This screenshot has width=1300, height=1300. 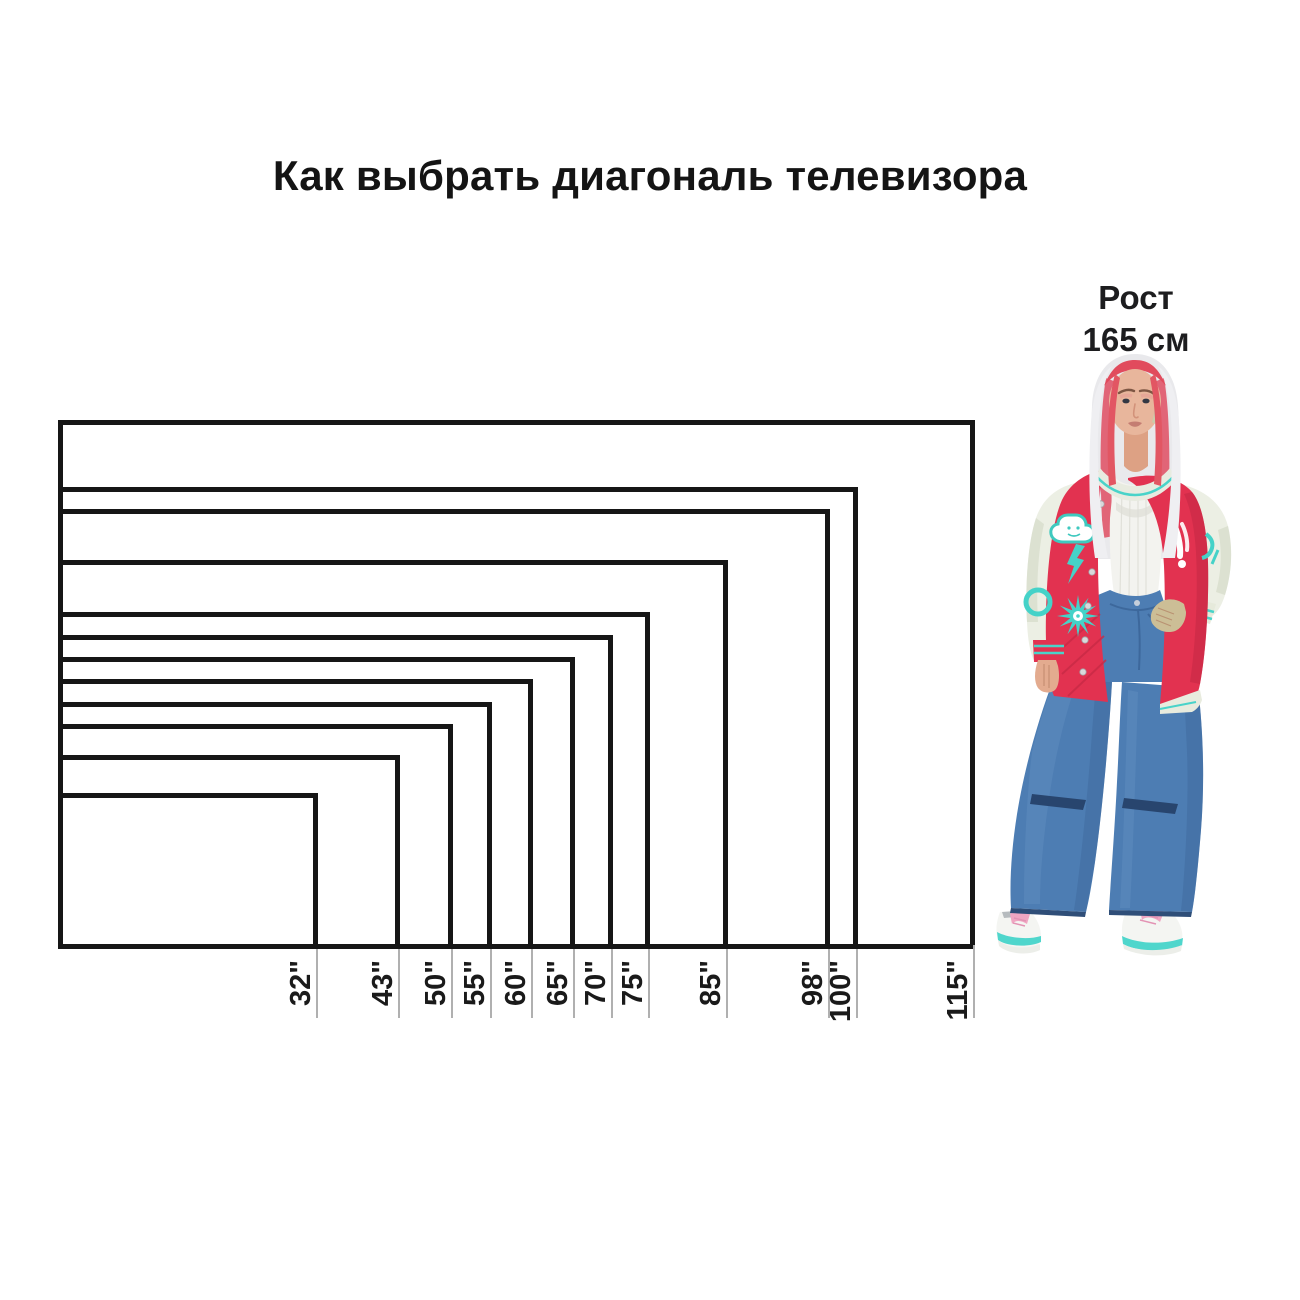 What do you see at coordinates (1135, 420) in the screenshot?
I see `face` at bounding box center [1135, 420].